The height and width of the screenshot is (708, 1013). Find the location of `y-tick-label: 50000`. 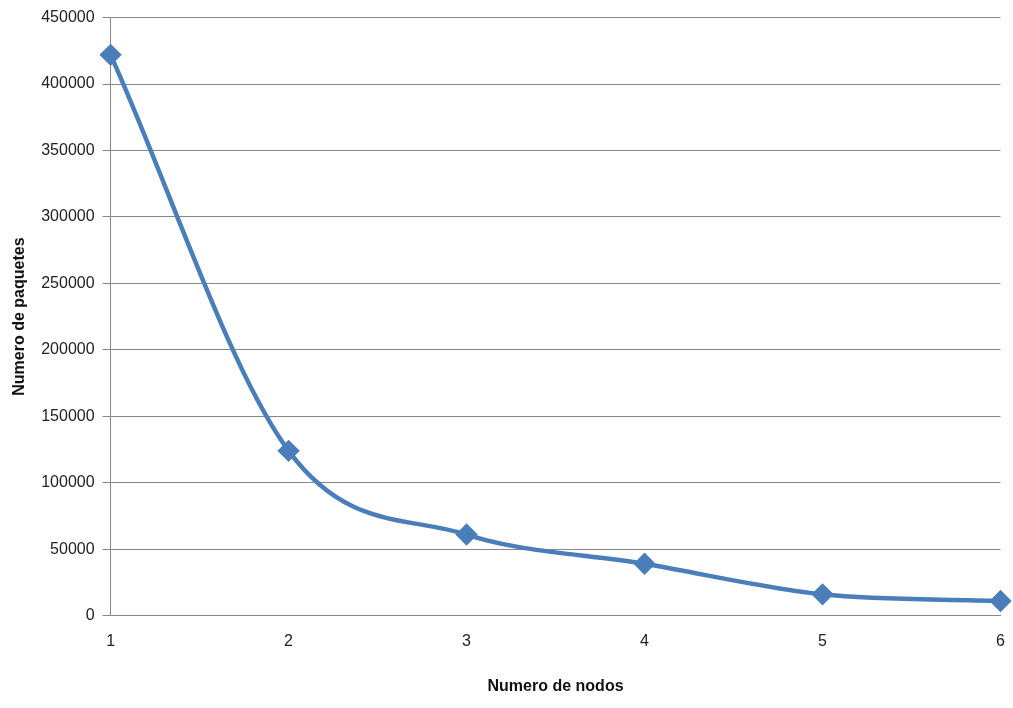

y-tick-label: 50000 is located at coordinates (72, 548).